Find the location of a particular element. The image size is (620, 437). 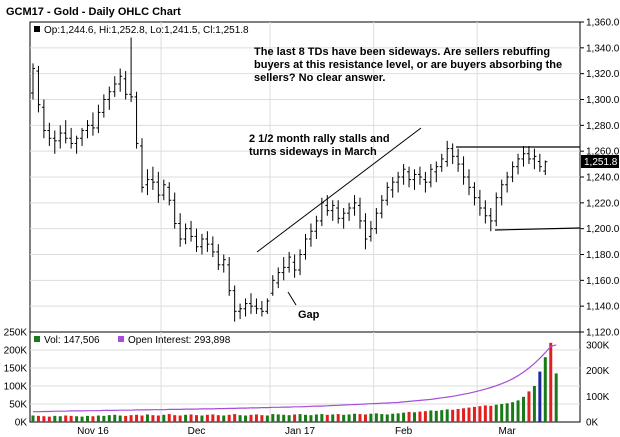

gap-pointer is located at coordinates (292, 298).